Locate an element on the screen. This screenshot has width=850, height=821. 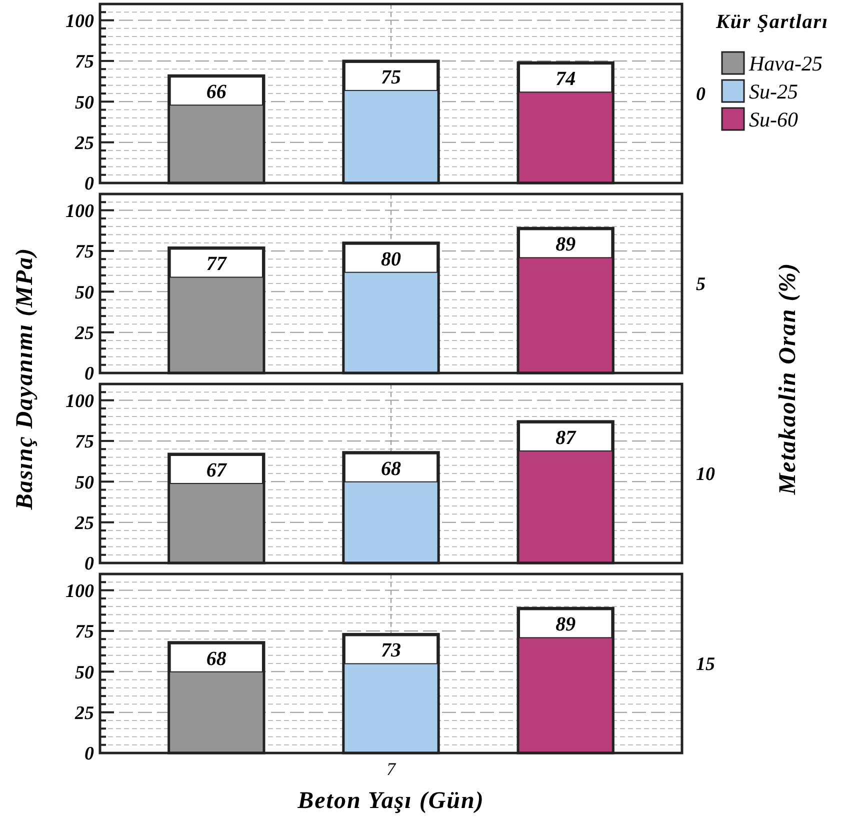
data-label: 66 is located at coordinates (216, 92).